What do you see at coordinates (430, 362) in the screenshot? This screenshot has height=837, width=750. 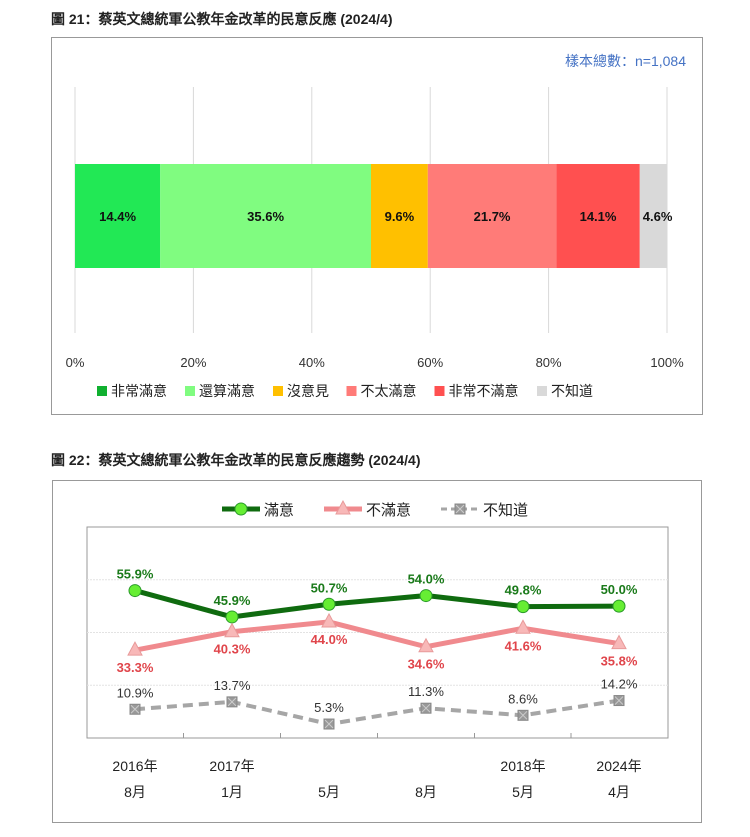 I see `x-tick-label: 60%` at bounding box center [430, 362].